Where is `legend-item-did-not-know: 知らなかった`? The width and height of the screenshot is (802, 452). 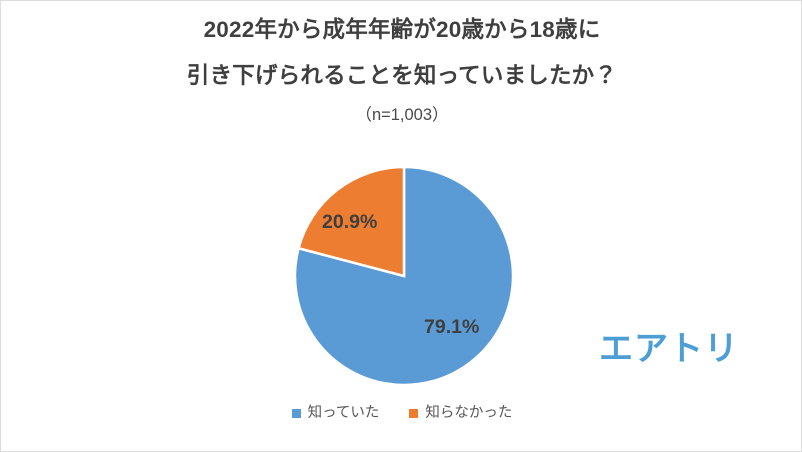 legend-item-did-not-know: 知らなかった is located at coordinates (460, 413).